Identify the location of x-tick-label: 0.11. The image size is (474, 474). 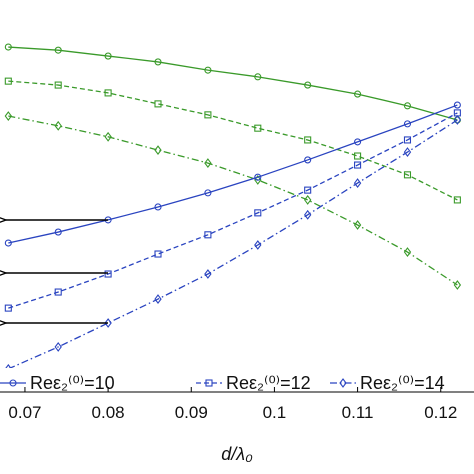
(358, 412).